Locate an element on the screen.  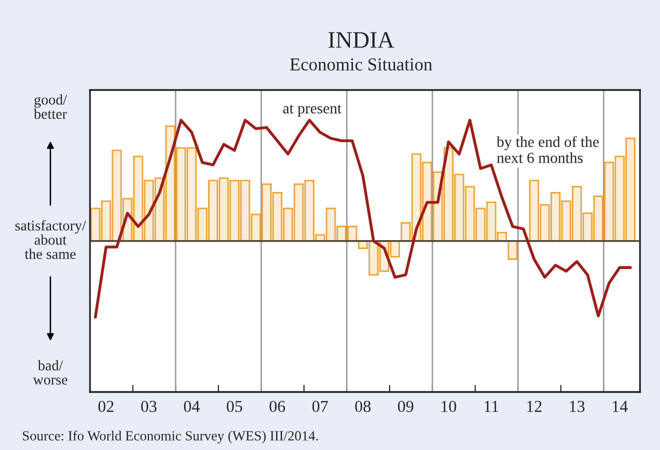
x-tick-label: 10 is located at coordinates (449, 406).